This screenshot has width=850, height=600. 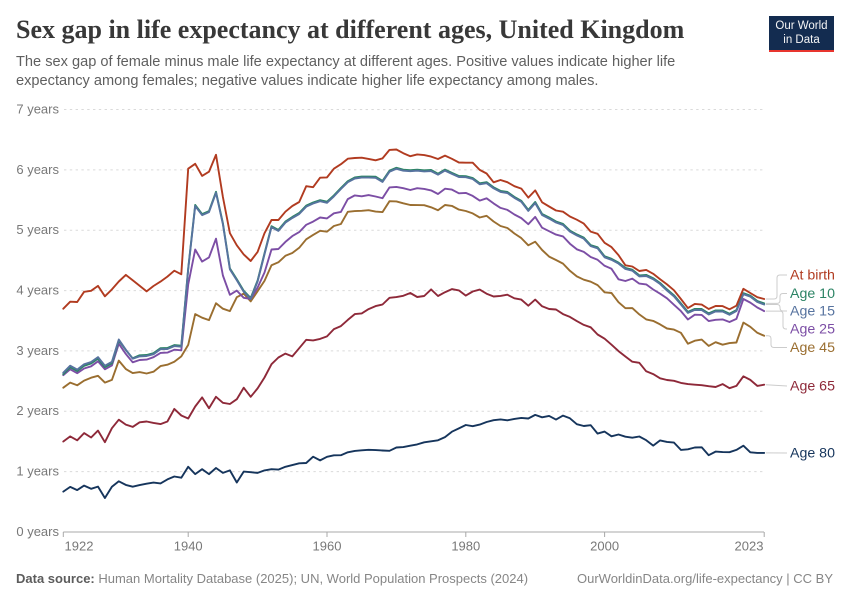 I want to click on svg-text: At birth, so click(x=812, y=276).